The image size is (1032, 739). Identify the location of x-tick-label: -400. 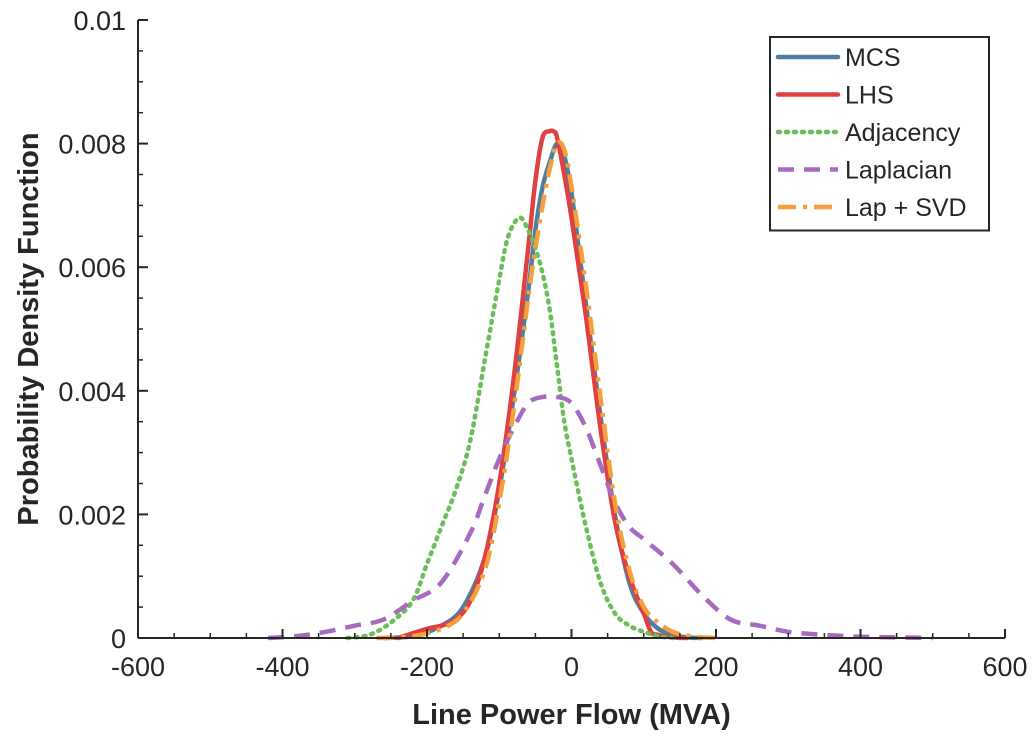
(282, 667).